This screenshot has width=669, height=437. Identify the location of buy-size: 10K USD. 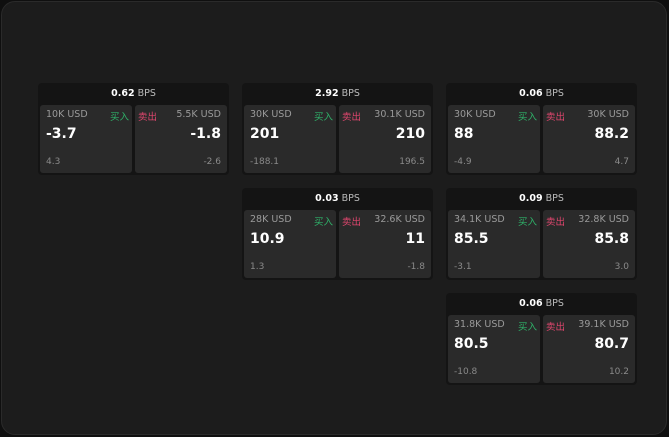
(67, 114).